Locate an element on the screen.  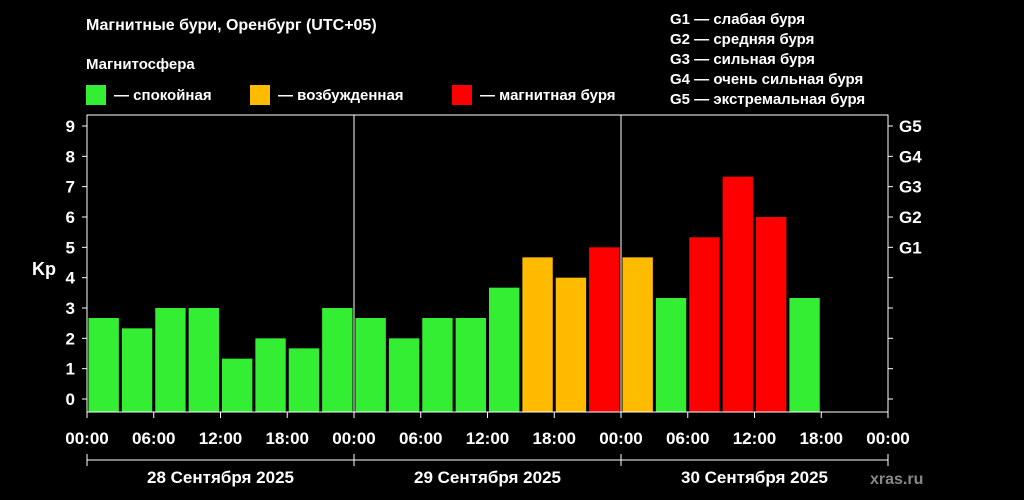
legend-label-storm: — магнитная буря is located at coordinates (548, 95).